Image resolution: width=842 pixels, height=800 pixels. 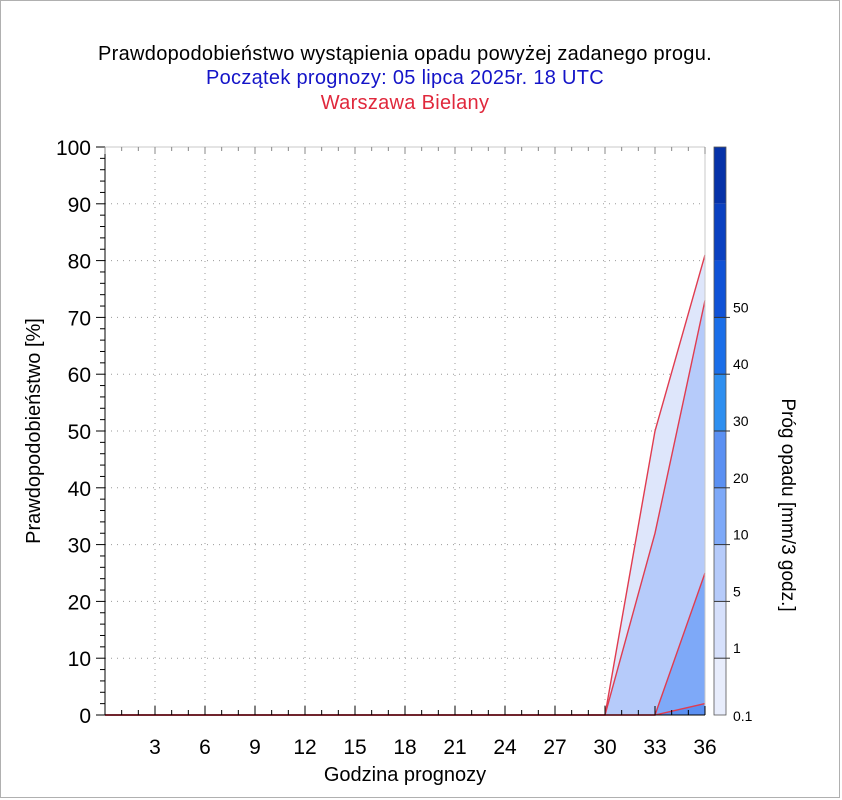 I want to click on x-tick-label: 33, so click(x=654, y=747).